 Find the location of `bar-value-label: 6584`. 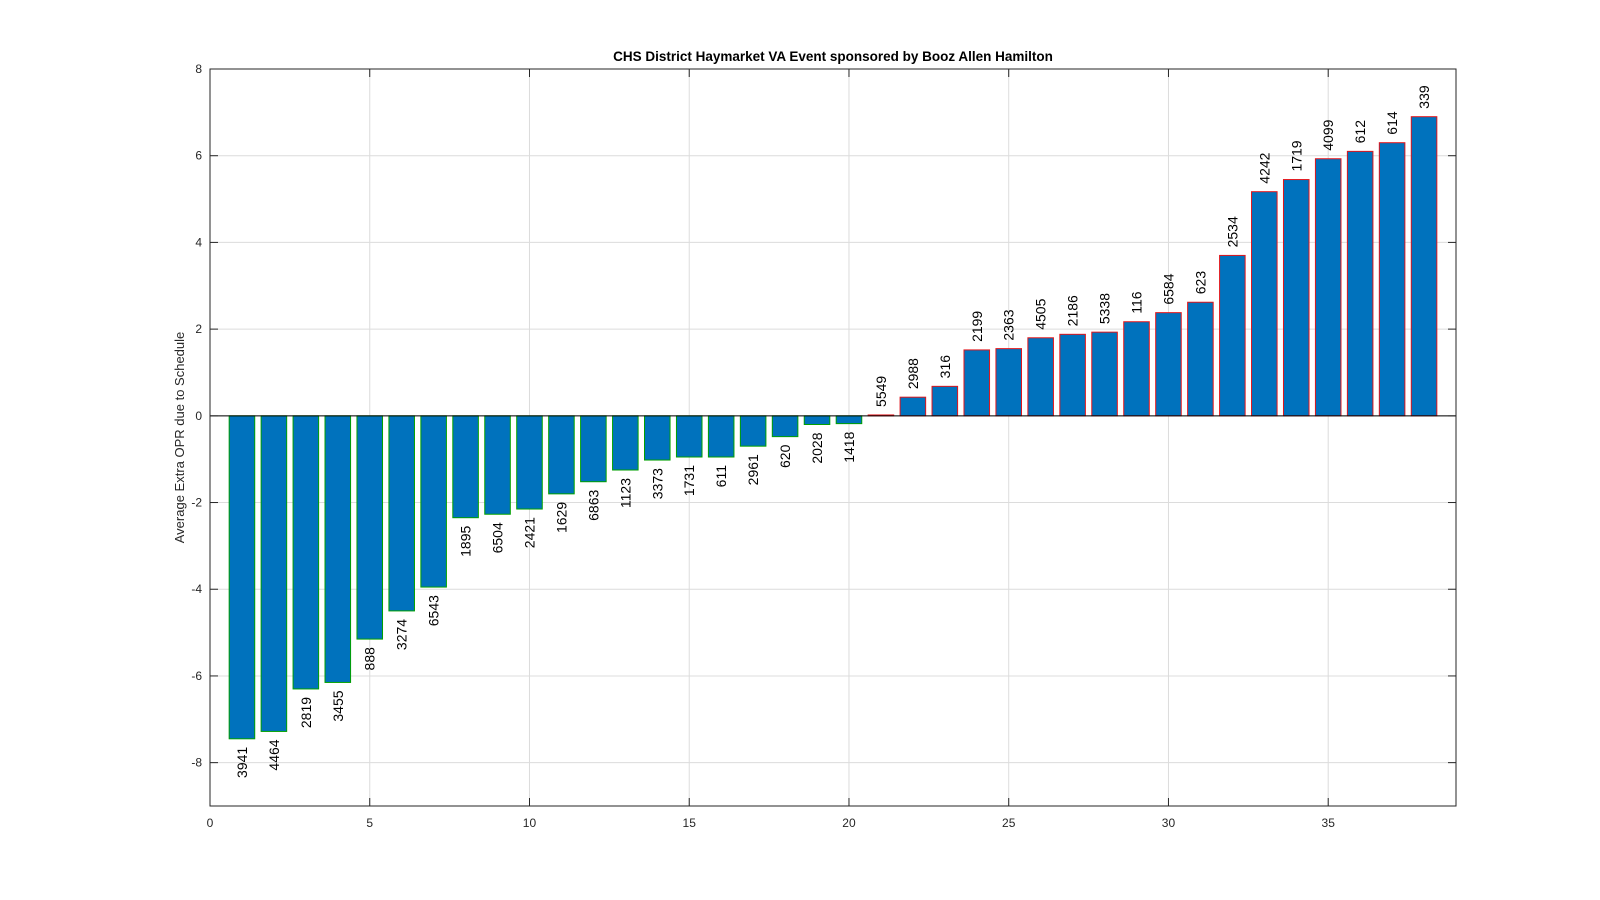

bar-value-label: 6584 is located at coordinates (1168, 288).